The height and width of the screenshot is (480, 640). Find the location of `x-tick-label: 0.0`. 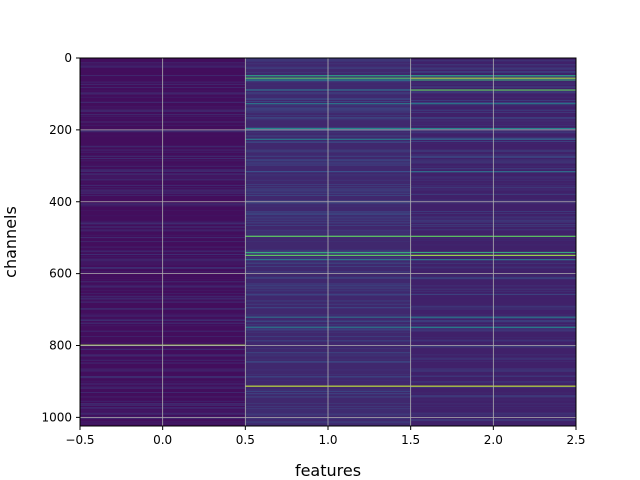

x-tick-label: 0.0 is located at coordinates (162, 440).